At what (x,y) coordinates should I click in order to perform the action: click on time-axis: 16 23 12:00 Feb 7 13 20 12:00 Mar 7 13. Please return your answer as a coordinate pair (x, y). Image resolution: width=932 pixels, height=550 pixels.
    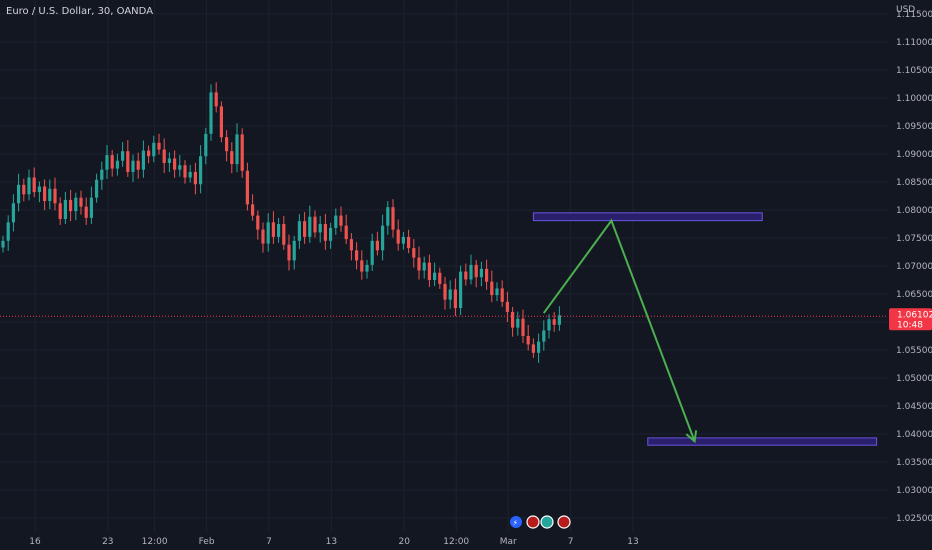
    Looking at the image, I should click on (333, 542).